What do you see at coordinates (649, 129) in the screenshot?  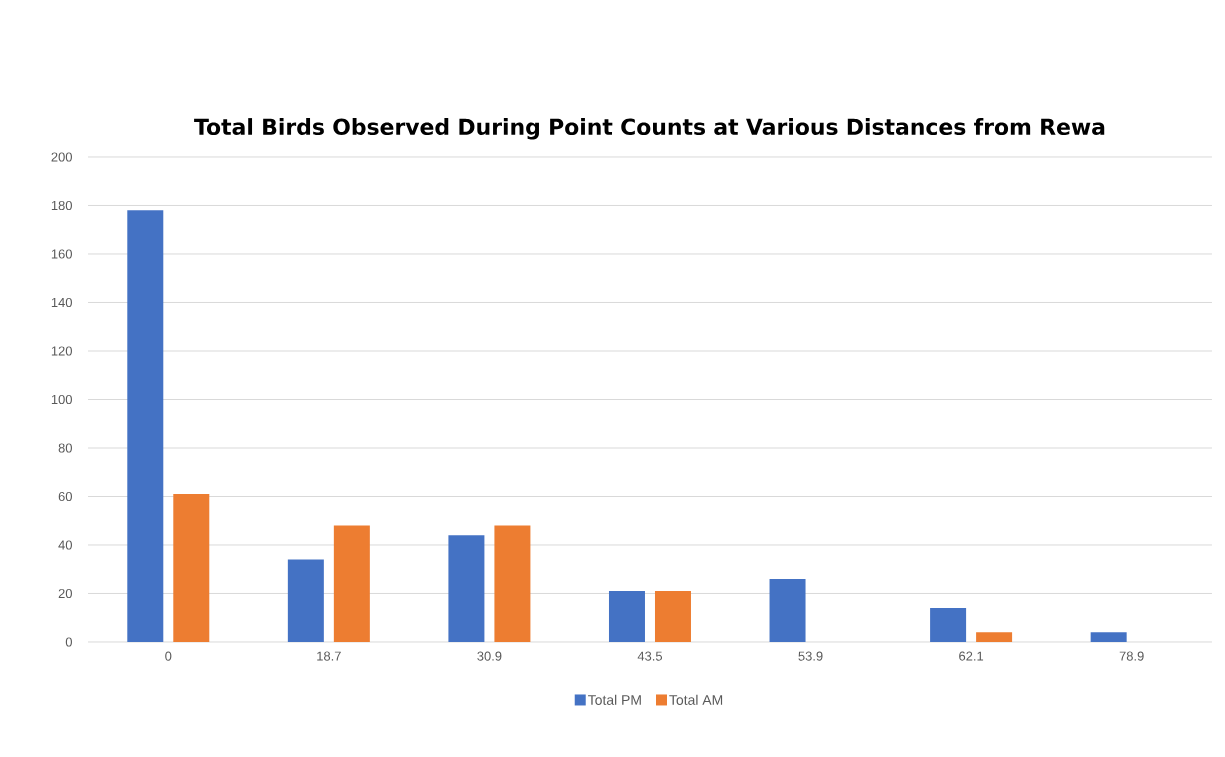 I see `chart-title: Total Birds Observed During Point Counts at Various Distances from Rewa` at bounding box center [649, 129].